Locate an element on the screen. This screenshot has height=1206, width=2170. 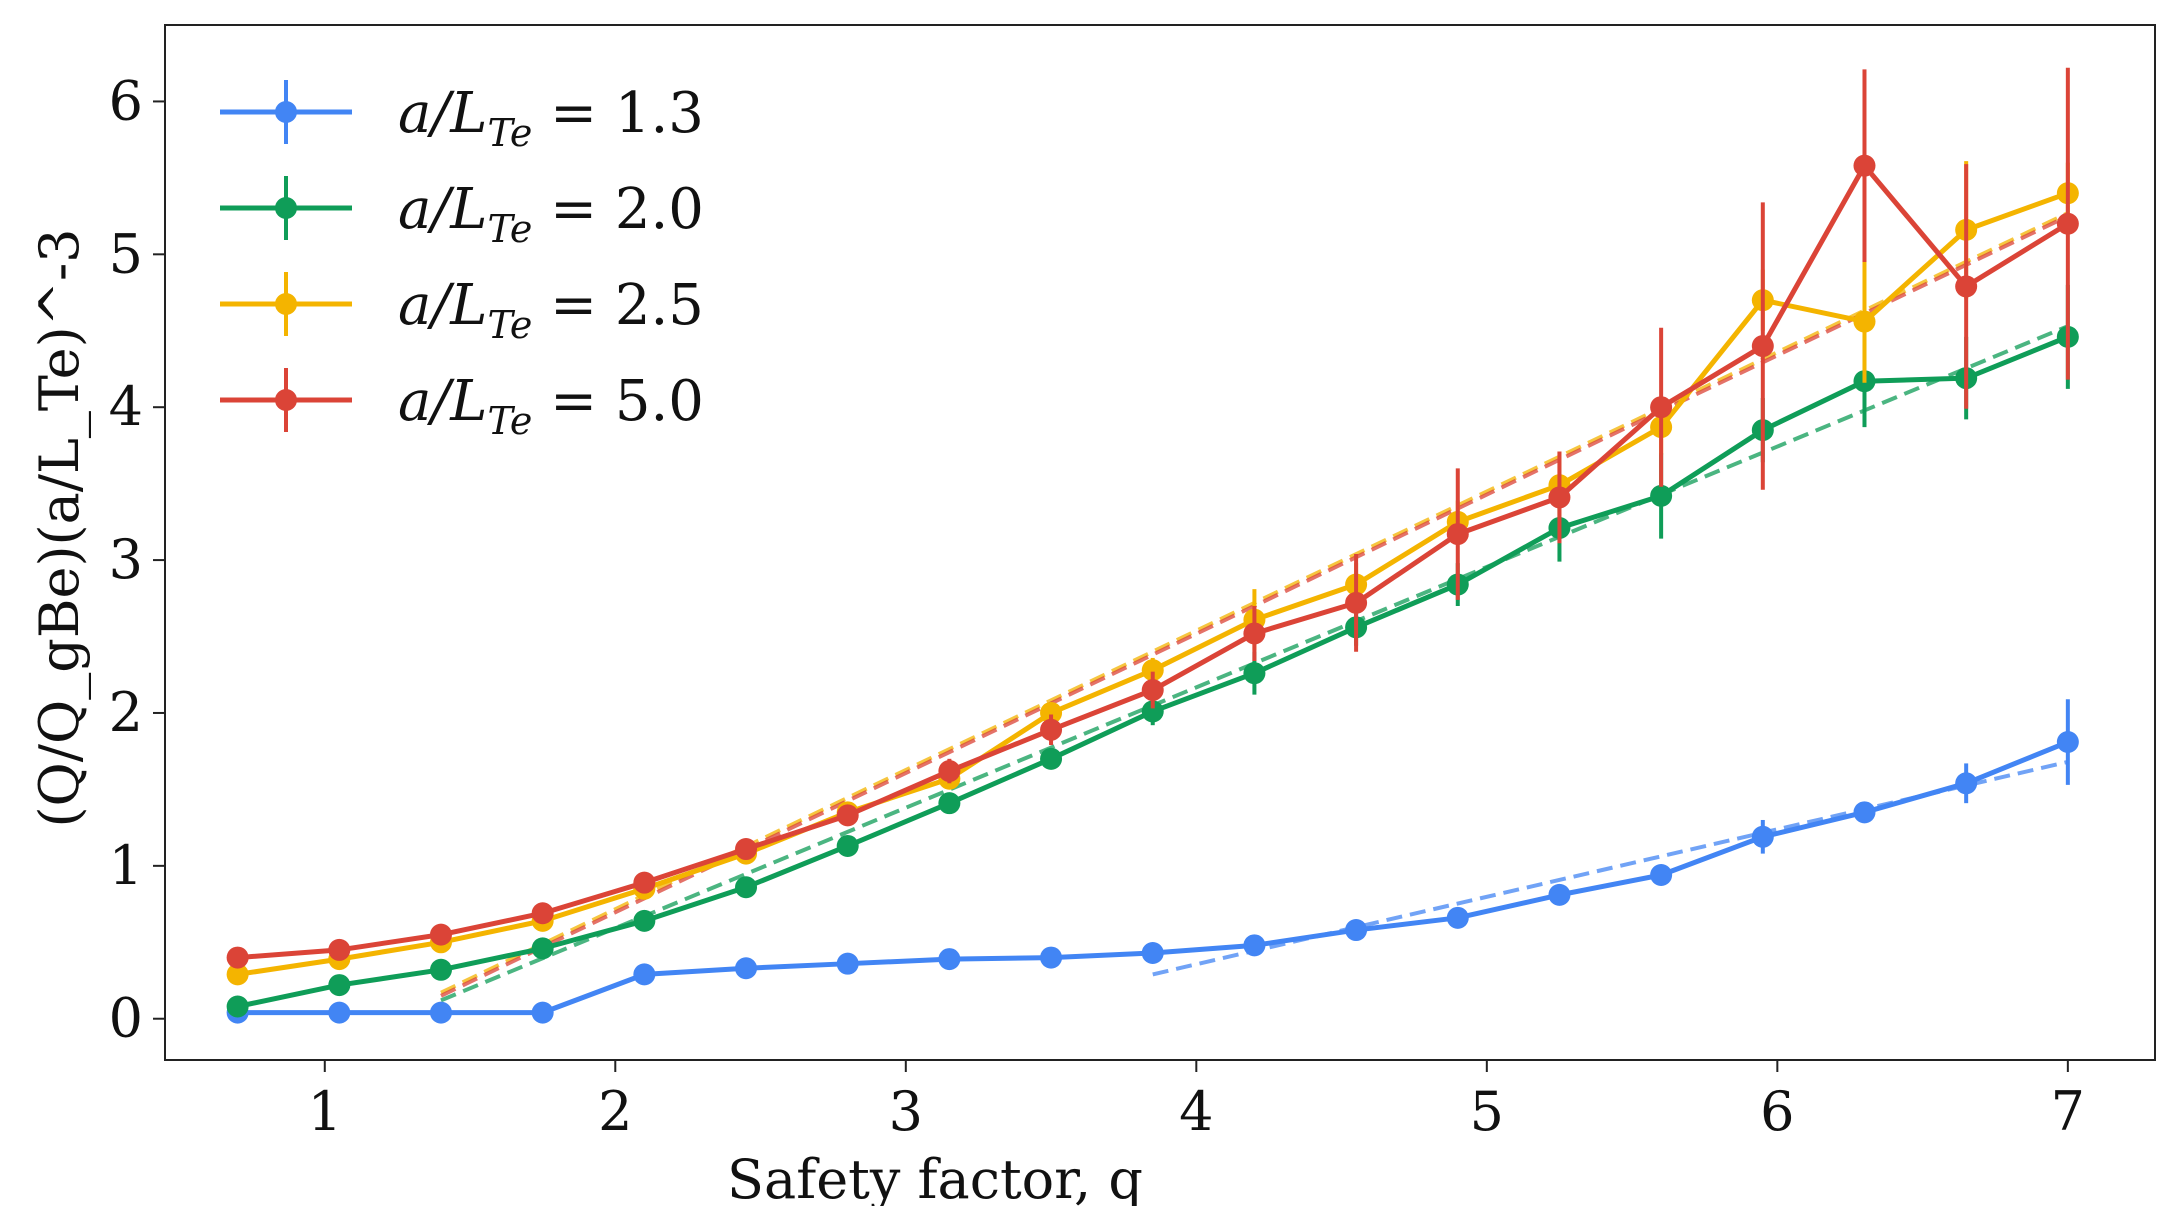
legend-value: 2.5 is located at coordinates (659, 305).